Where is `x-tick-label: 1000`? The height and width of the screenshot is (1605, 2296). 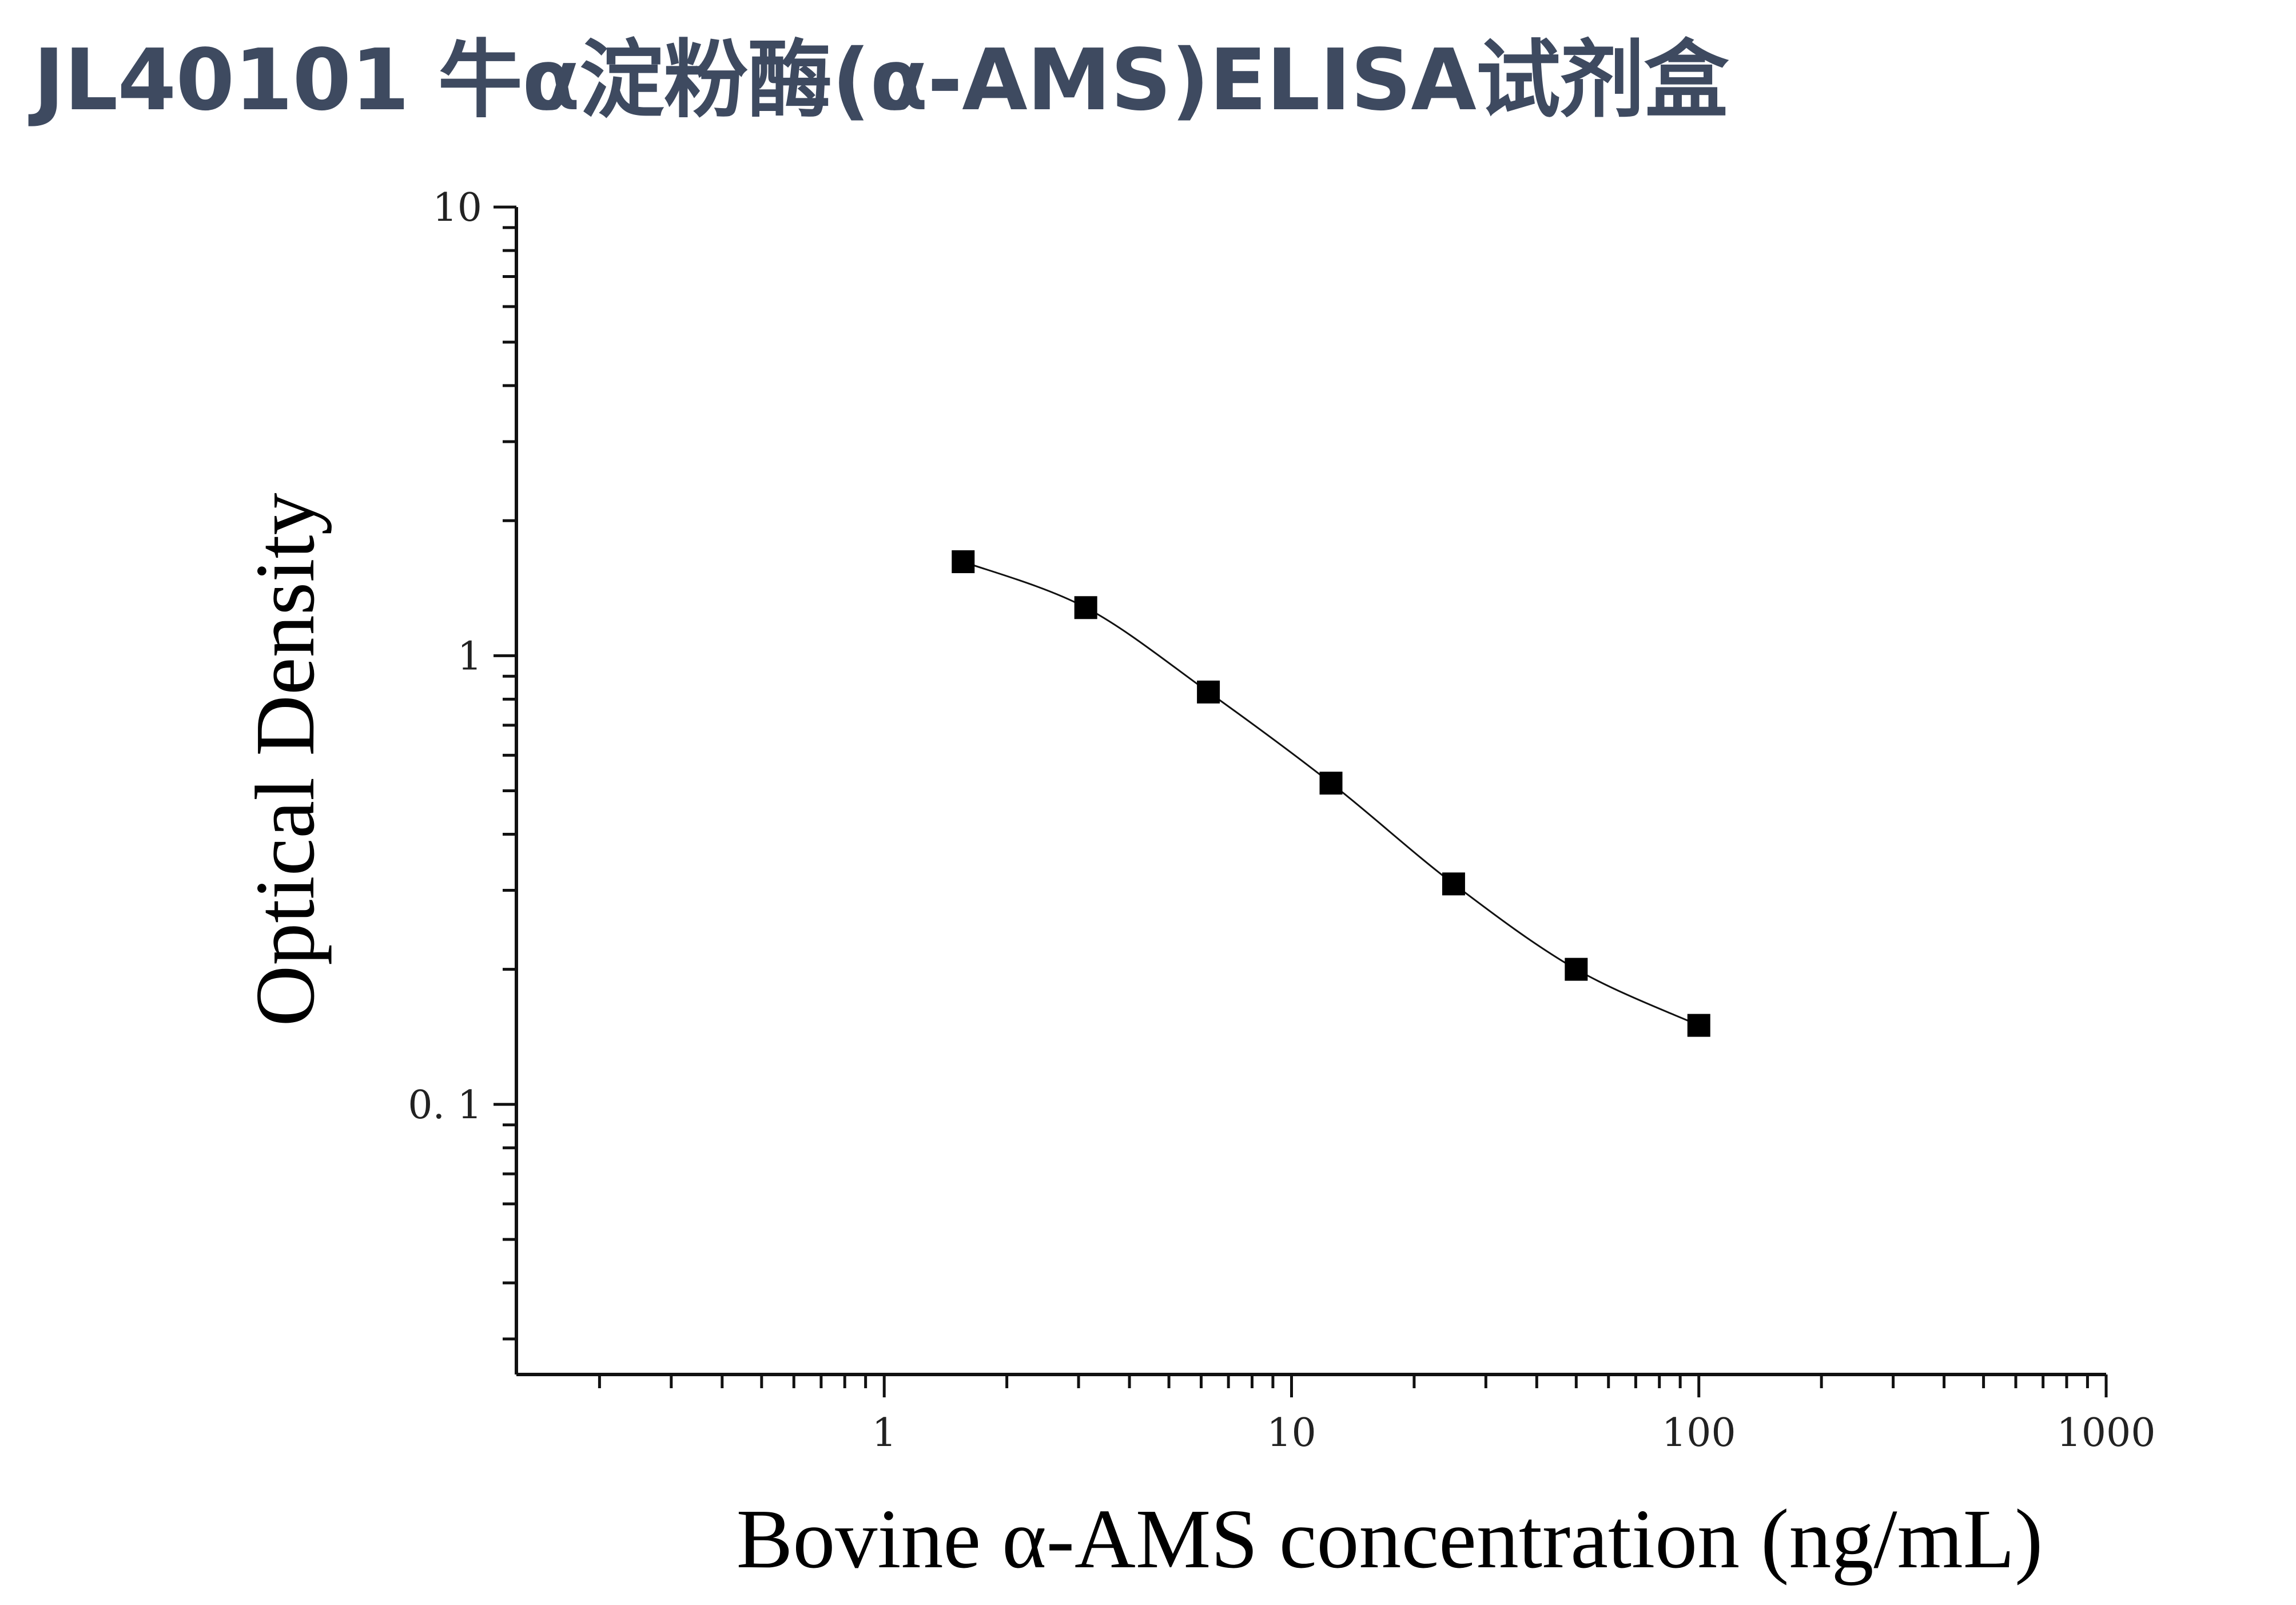
x-tick-label: 1000 is located at coordinates (2105, 1433).